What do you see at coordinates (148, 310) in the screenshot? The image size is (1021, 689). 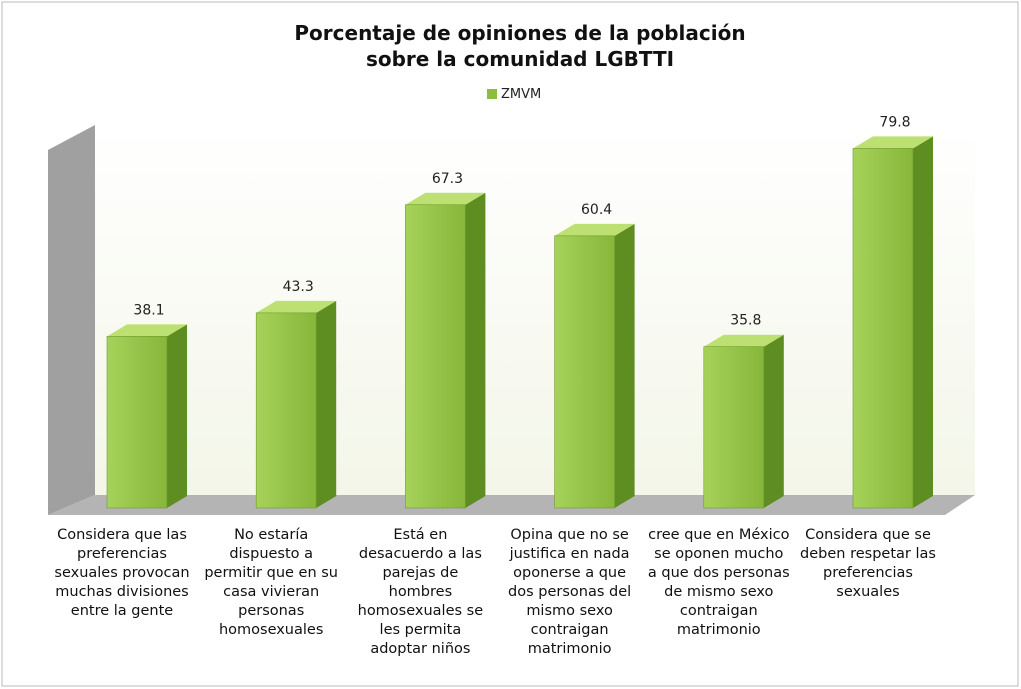 I see `data-label: 38.1` at bounding box center [148, 310].